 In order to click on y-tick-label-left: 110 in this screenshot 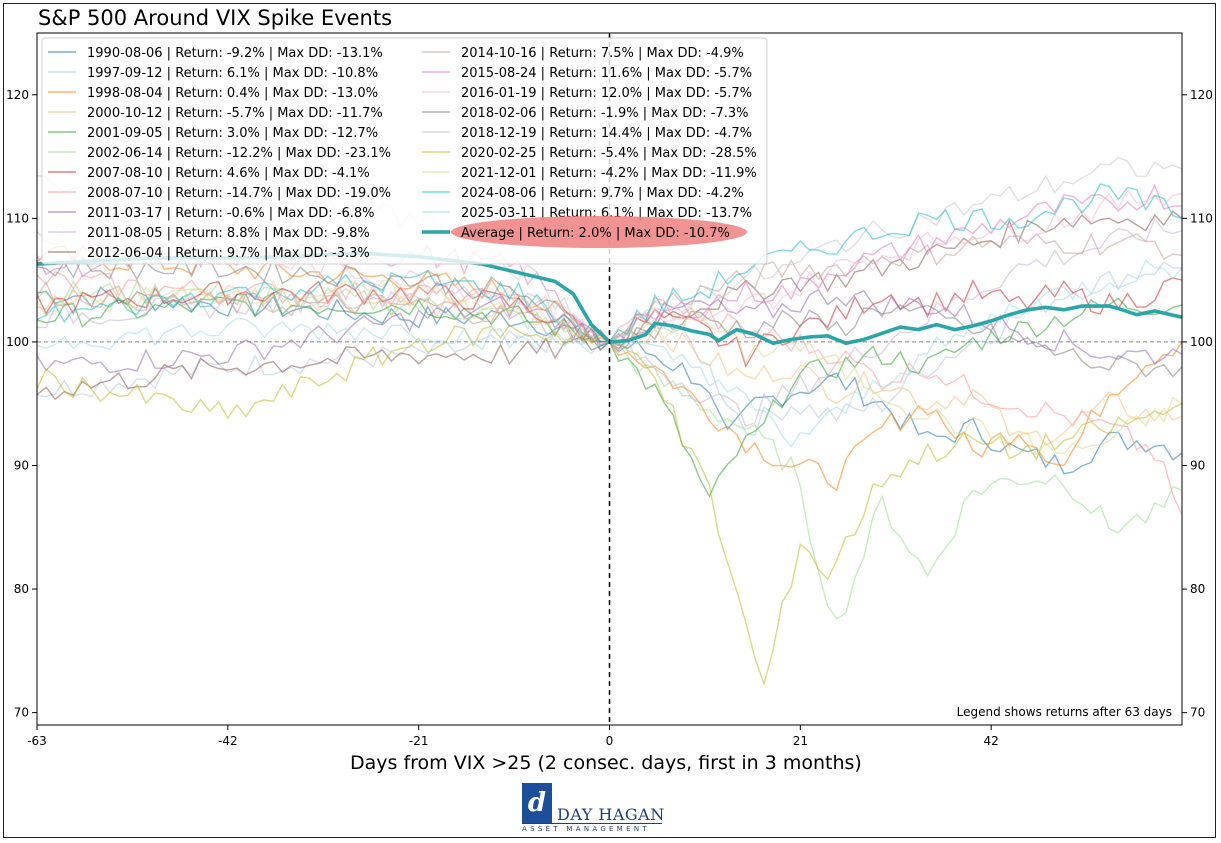, I will do `click(17, 218)`.